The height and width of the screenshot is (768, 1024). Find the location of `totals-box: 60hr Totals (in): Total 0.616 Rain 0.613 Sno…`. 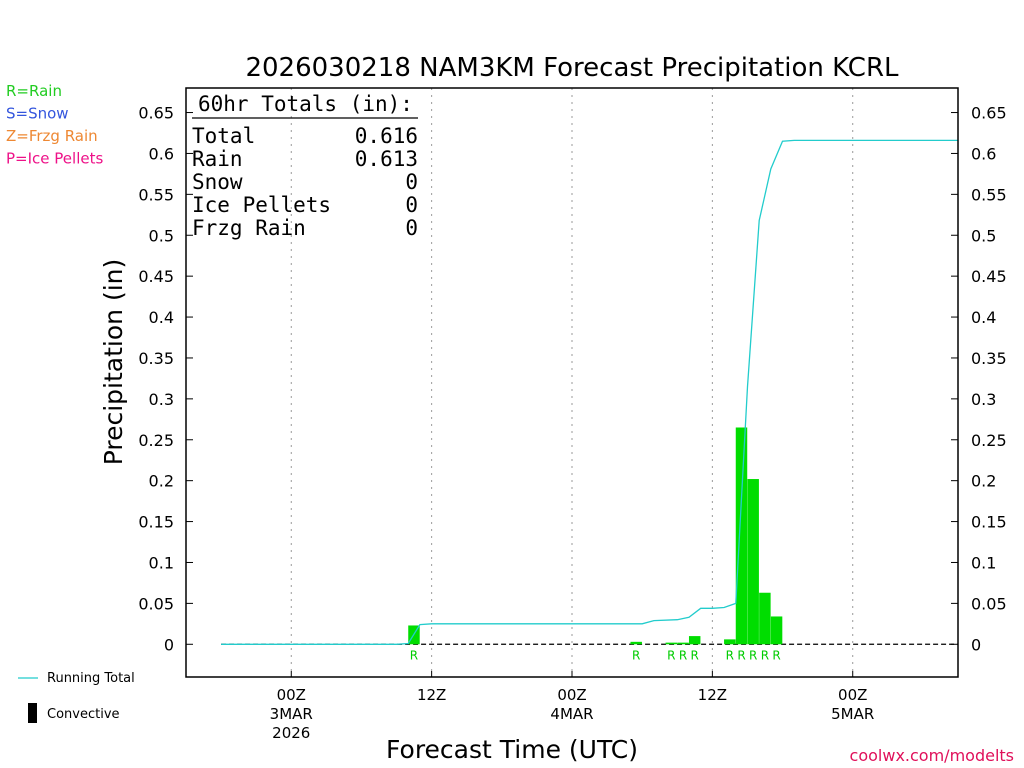

totals-box: 60hr Totals (in): Total 0.616 Rain 0.613 Sno… is located at coordinates (305, 166).